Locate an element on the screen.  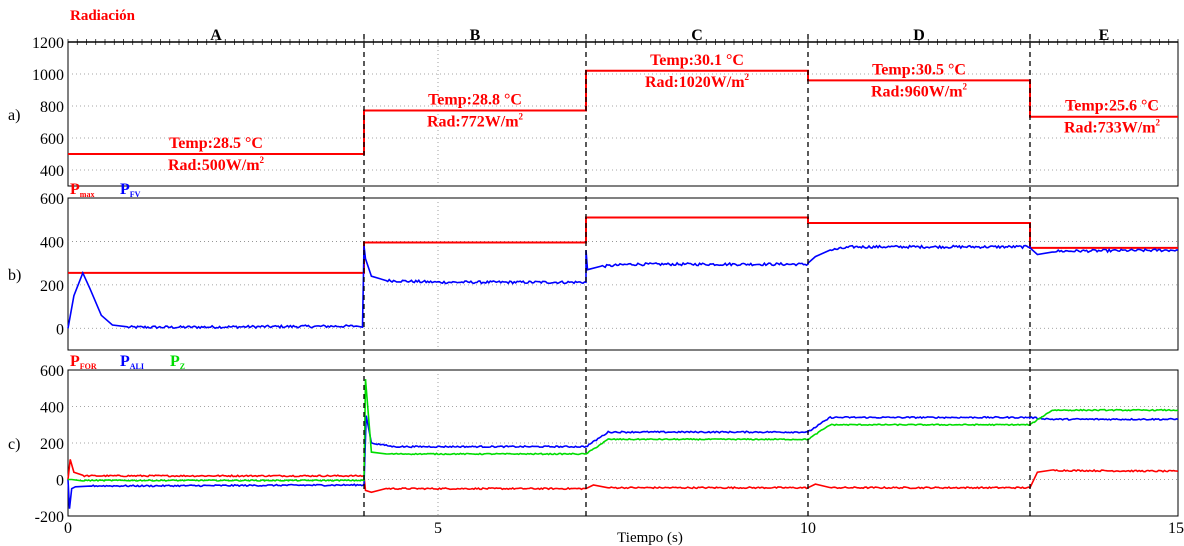
rad-annotation: Rad:500W/m2 is located at coordinates (216, 164).